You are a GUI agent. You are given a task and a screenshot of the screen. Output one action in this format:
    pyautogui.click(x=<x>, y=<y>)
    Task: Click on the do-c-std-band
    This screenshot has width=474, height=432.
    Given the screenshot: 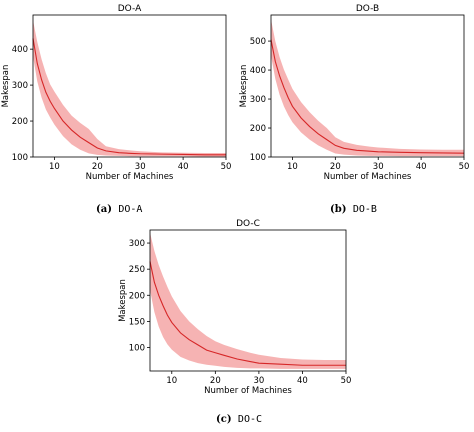 What is the action you would take?
    pyautogui.click(x=248, y=300)
    